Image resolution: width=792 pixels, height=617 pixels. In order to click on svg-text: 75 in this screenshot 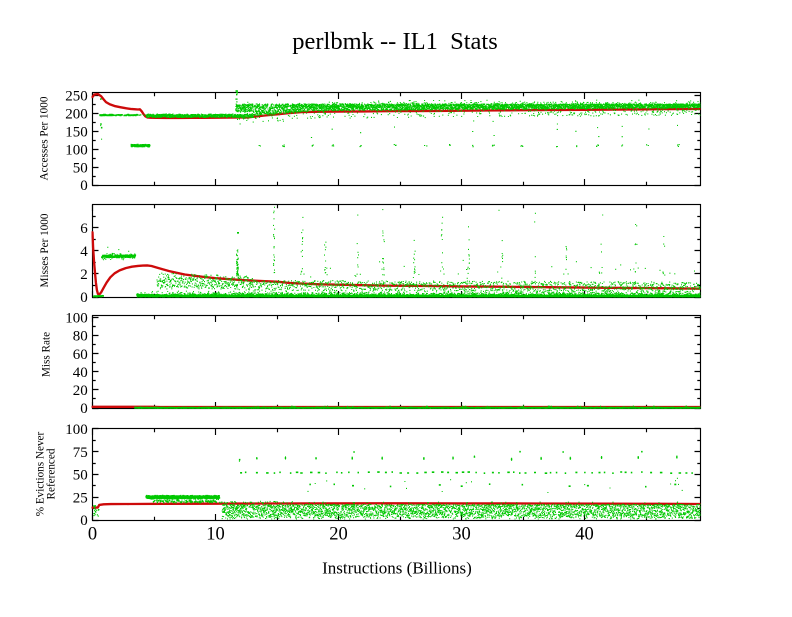, I will do `click(80, 453)`.